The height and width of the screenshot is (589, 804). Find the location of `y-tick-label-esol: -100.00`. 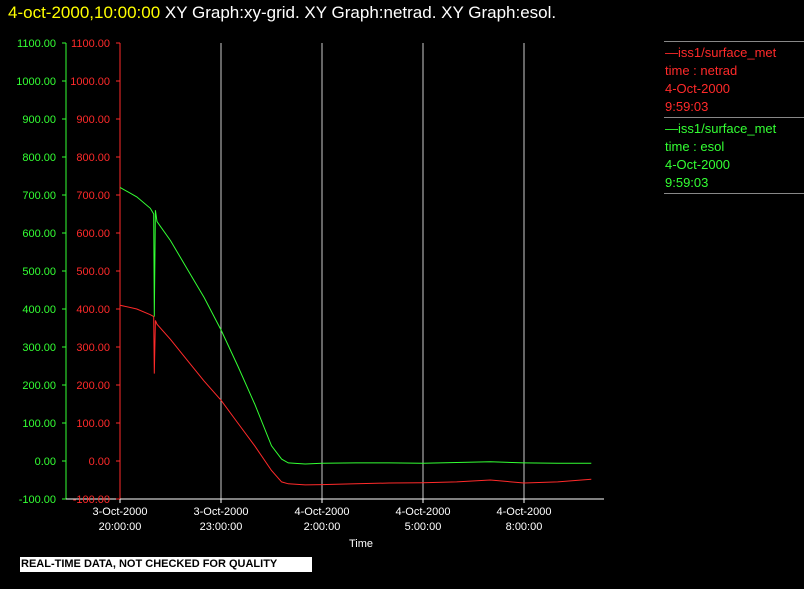

y-tick-label-esol: -100.00 is located at coordinates (37, 500).